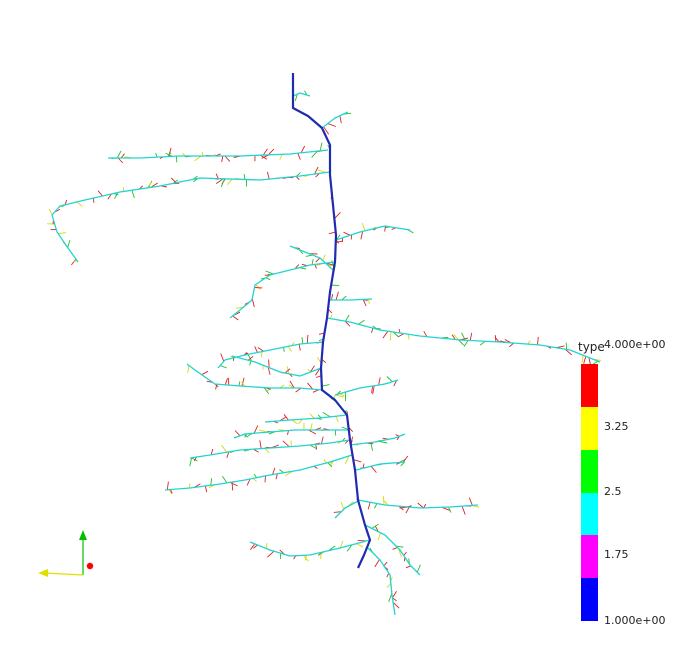 Image resolution: width=686 pixels, height=659 pixels. Describe the element at coordinates (63, 574) in the screenshot. I see `axis-x-line` at that location.